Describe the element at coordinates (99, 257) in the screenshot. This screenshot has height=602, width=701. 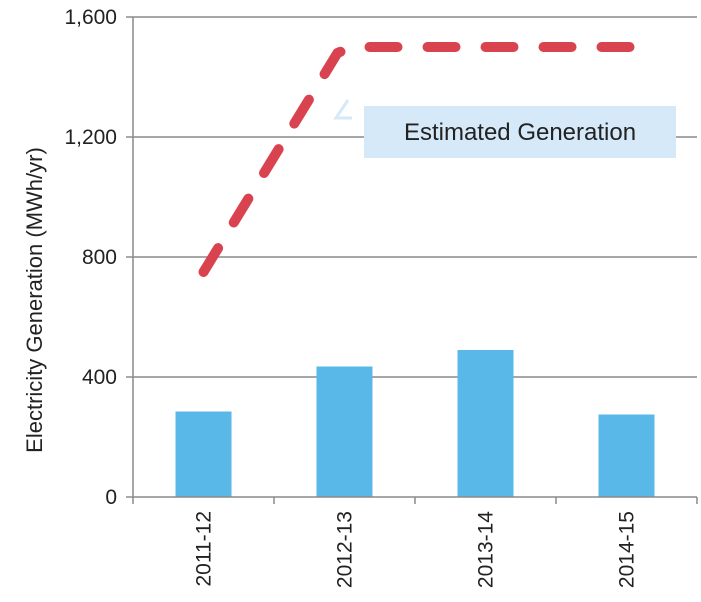
I see `y-tick-label-2: 800` at that location.